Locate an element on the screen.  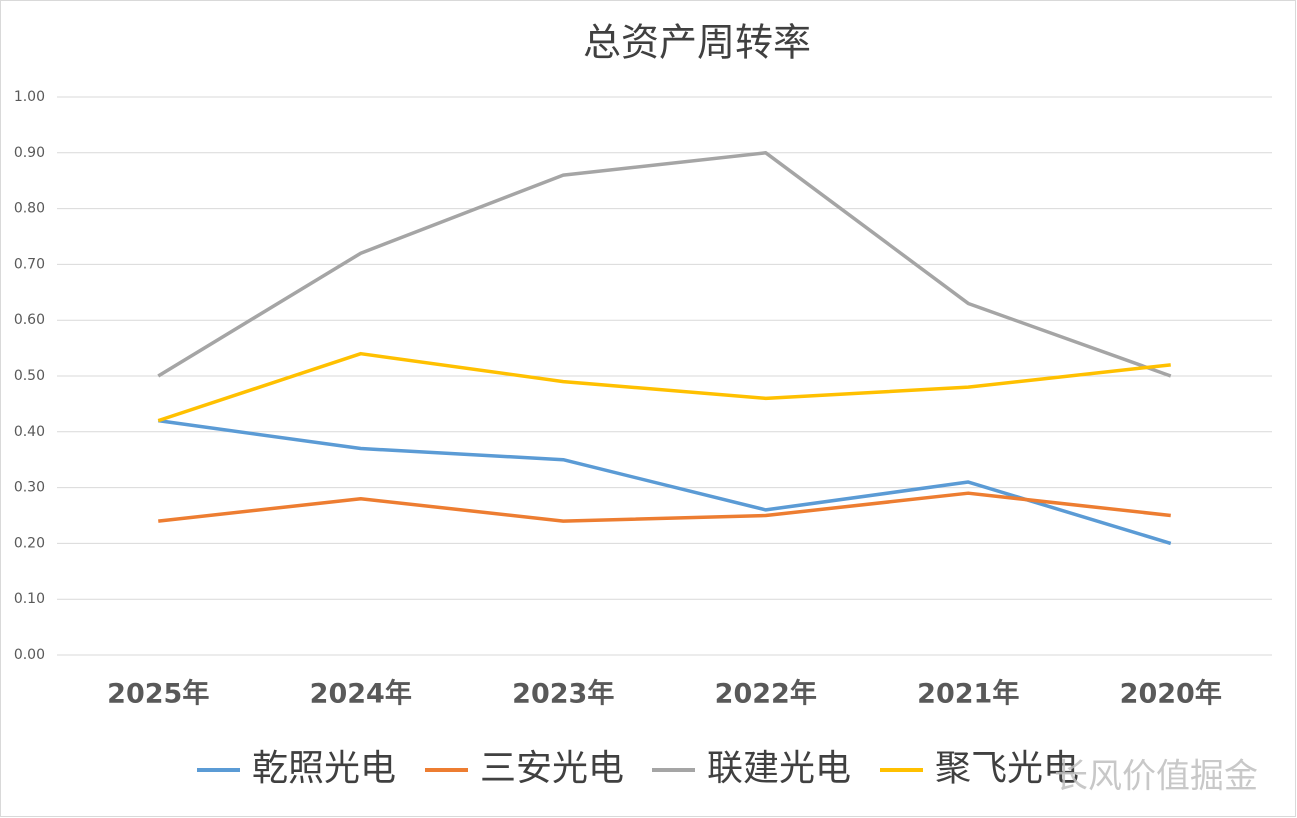
x-tick-label: 2021年 is located at coordinates (968, 694).